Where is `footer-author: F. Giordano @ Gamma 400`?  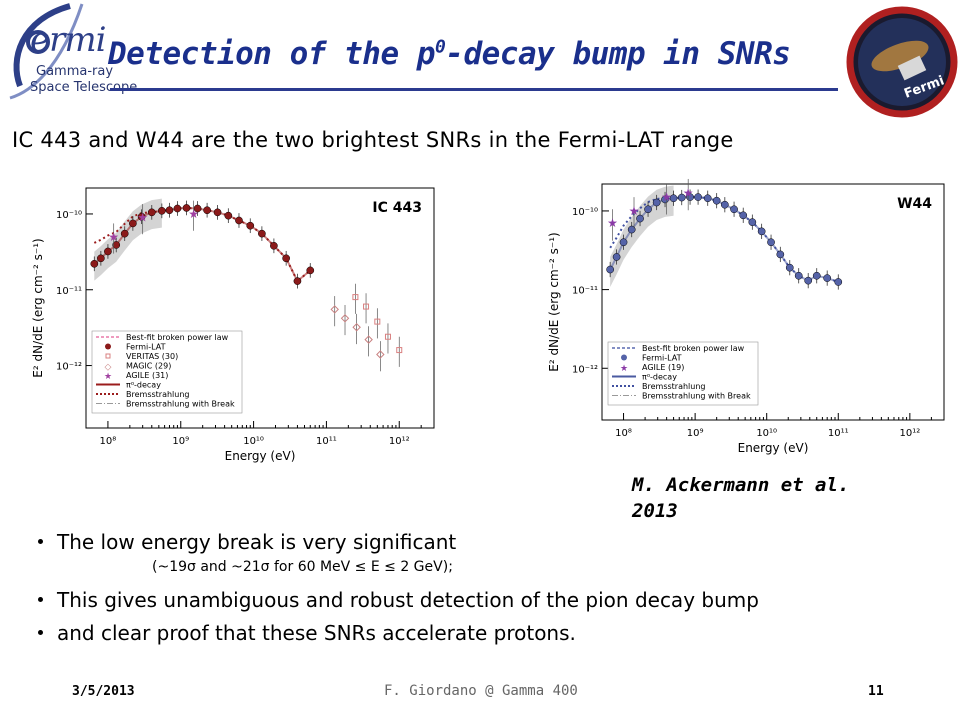 footer-author: F. Giordano @ Gamma 400 is located at coordinates (481, 691).